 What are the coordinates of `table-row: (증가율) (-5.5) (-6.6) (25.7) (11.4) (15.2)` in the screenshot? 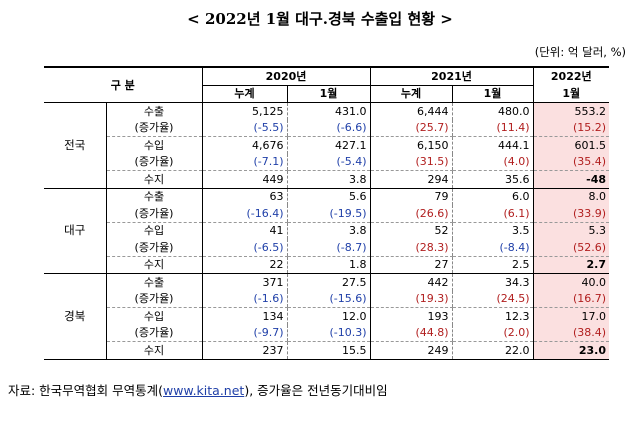 It's located at (327, 128).